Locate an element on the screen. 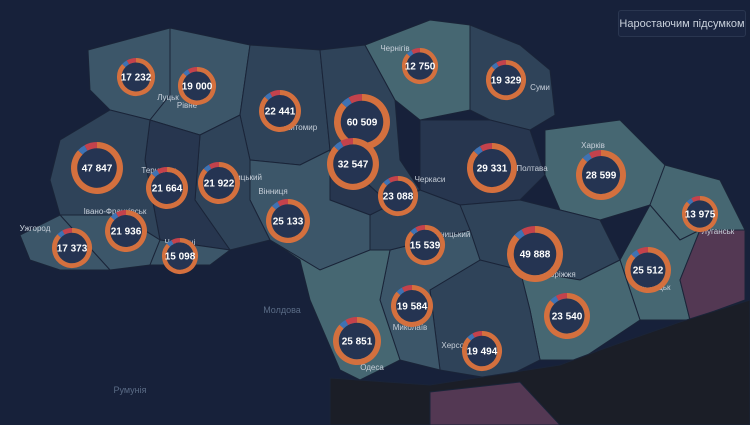 This screenshot has width=750, height=425. region-donut-chart: 28 599 is located at coordinates (601, 175).